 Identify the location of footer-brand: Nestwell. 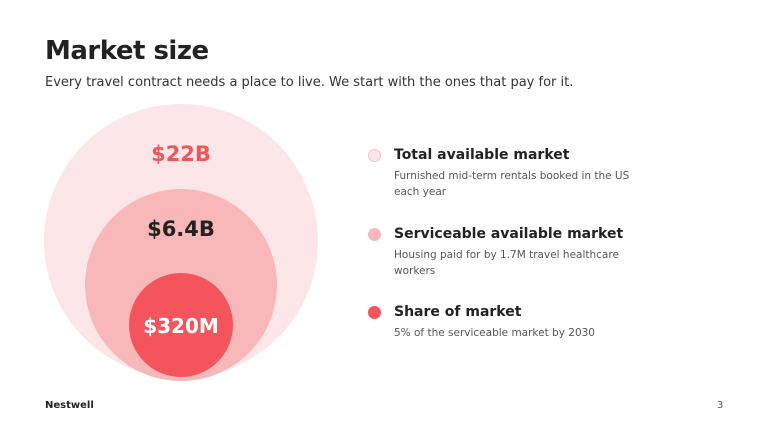
(69, 405).